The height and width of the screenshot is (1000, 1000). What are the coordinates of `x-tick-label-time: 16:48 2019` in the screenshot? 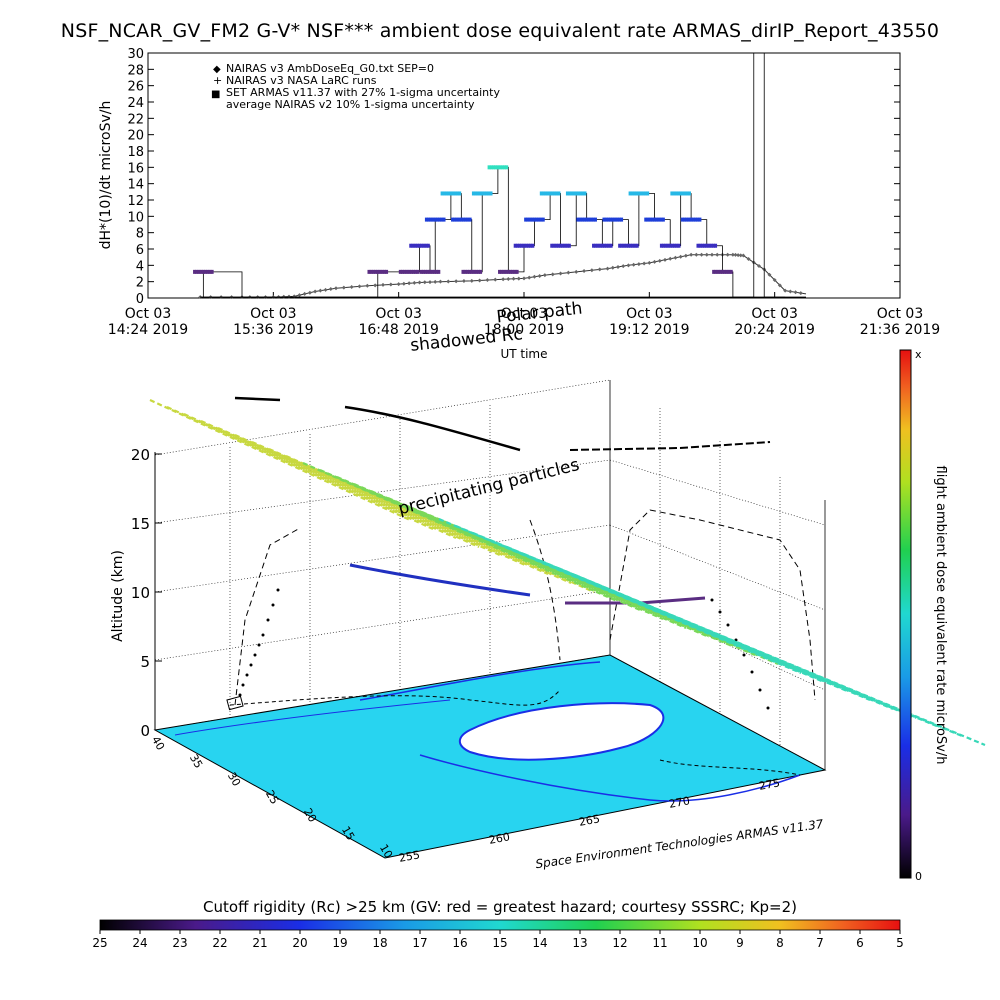 It's located at (398, 330).